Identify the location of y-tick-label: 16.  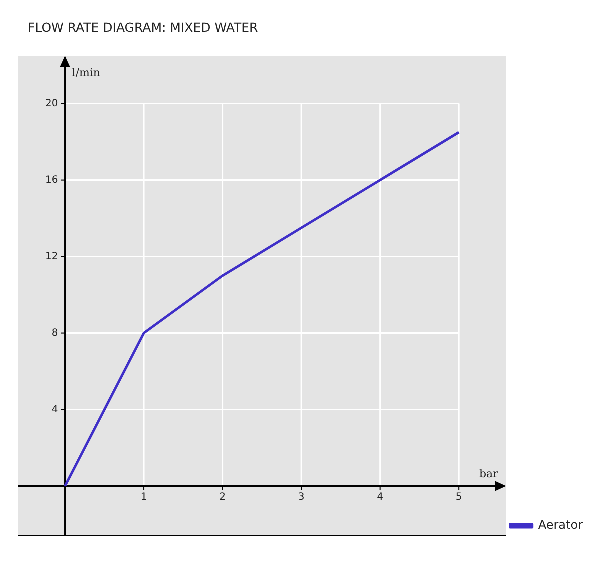
(52, 180).